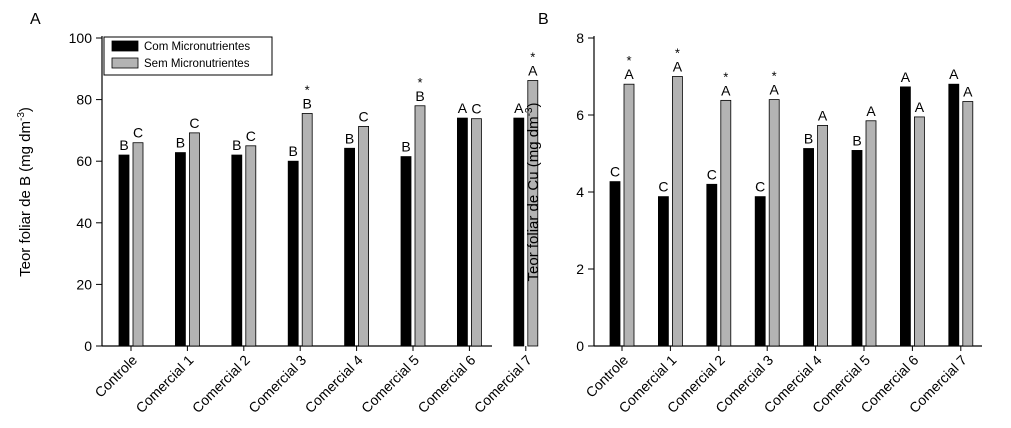 Image resolution: width=1011 pixels, height=428 pixels. What do you see at coordinates (84, 223) in the screenshot?
I see `y-tick-label: 40` at bounding box center [84, 223].